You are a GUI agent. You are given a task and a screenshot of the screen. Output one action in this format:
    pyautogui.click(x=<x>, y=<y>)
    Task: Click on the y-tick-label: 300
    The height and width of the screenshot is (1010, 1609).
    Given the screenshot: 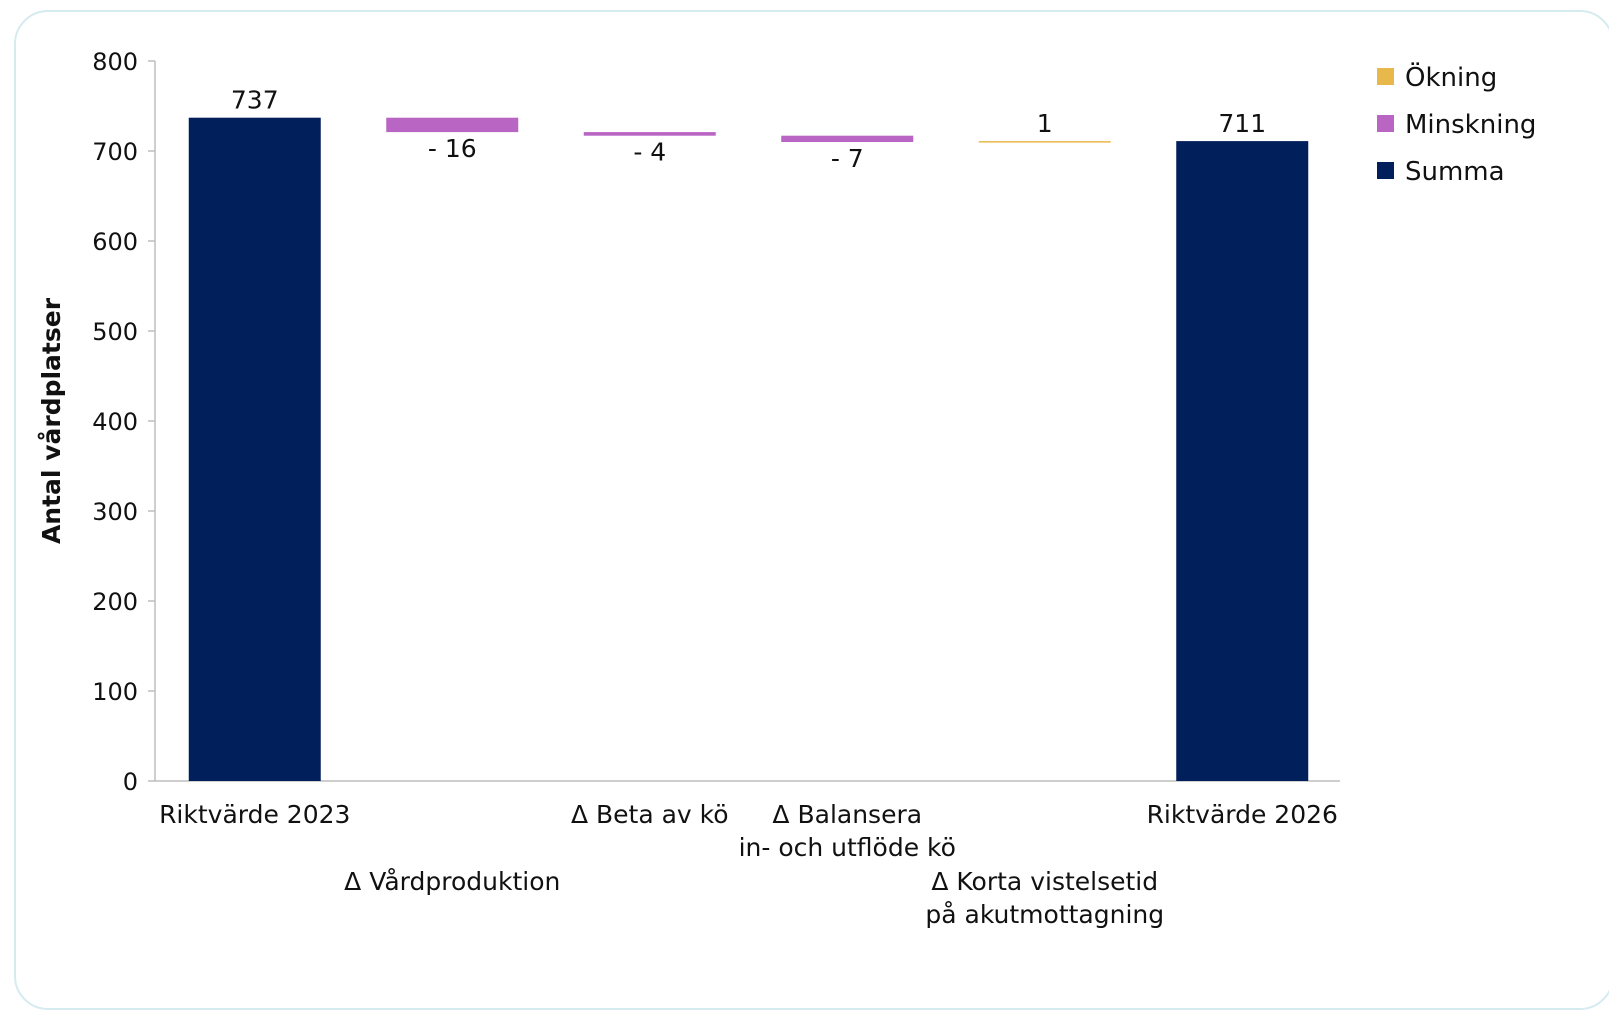 What is the action you would take?
    pyautogui.click(x=115, y=512)
    